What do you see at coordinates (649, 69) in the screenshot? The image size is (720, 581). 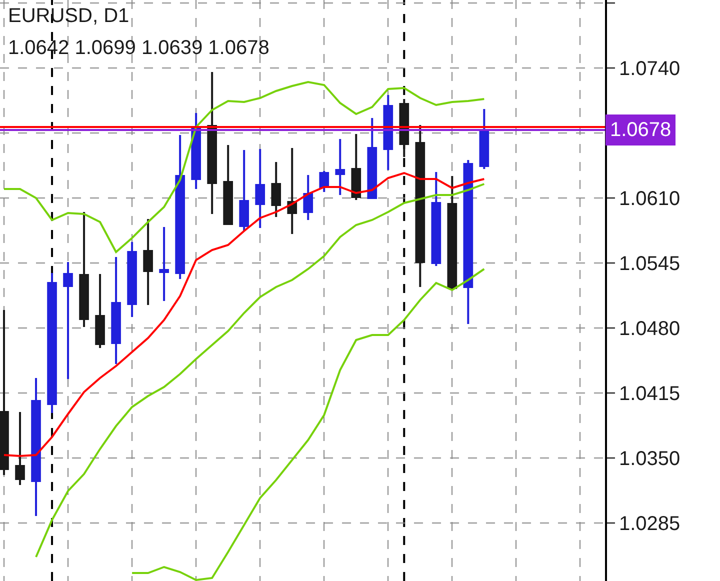 I see `y-tick-label: 1.0740` at bounding box center [649, 69].